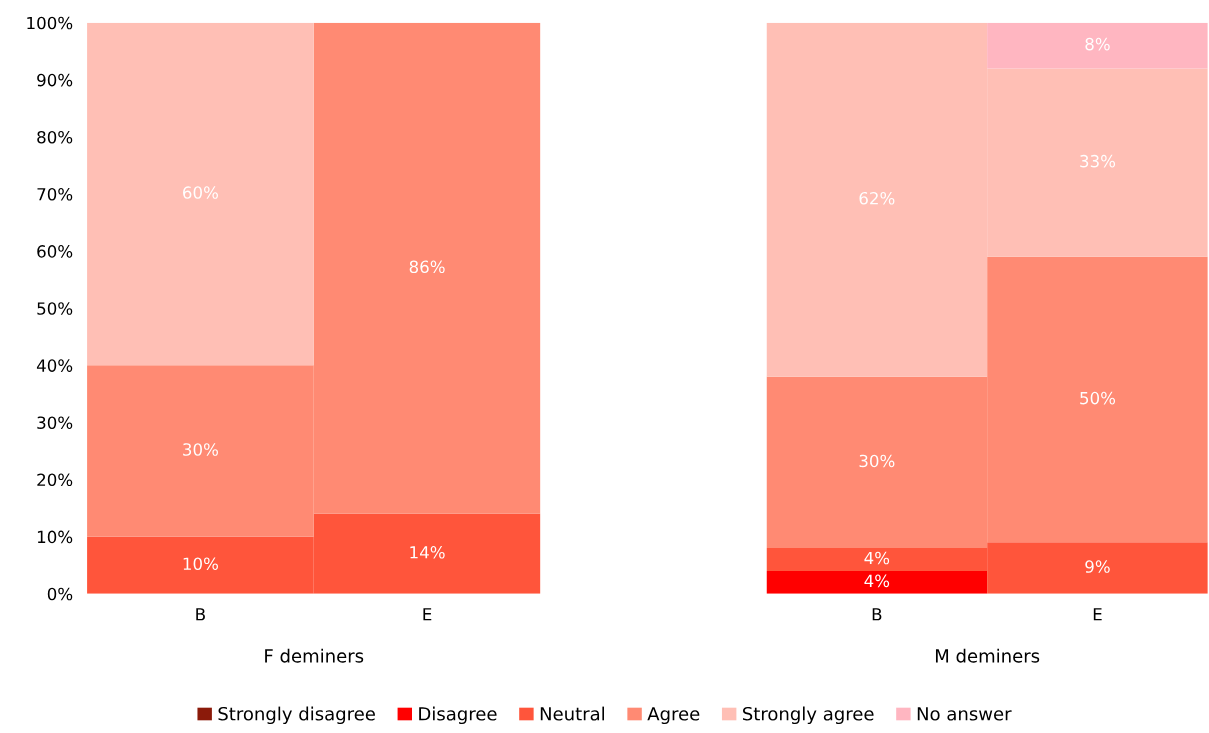 This screenshot has width=1209, height=733. What do you see at coordinates (55, 137) in the screenshot?
I see `y-tick-label: 80%` at bounding box center [55, 137].